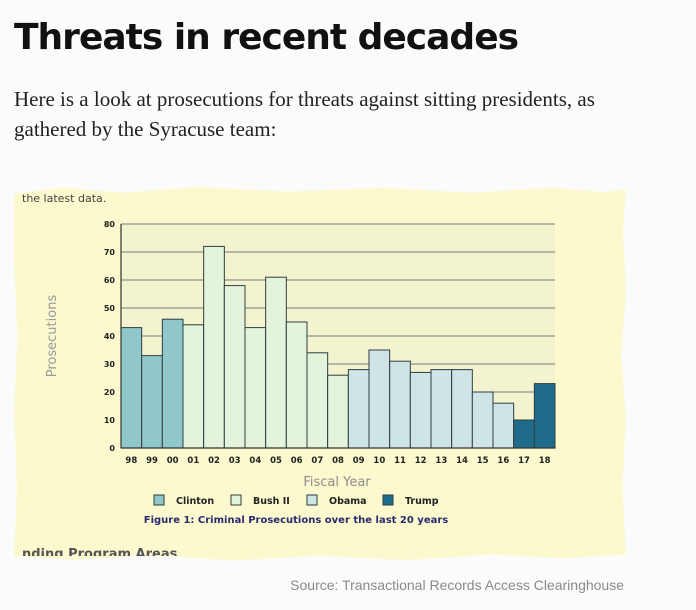  I want to click on x-tick-label: 05, so click(276, 461).